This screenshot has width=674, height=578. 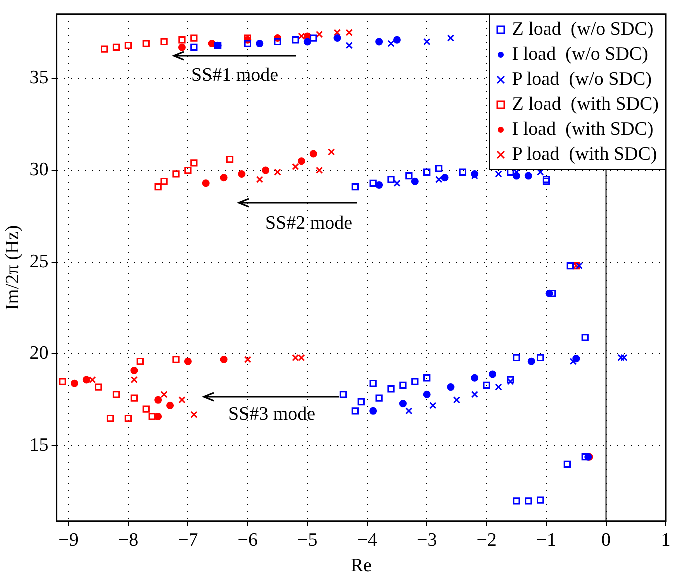 I want to click on legend-label: I load (w/o SDC), so click(x=580, y=55).